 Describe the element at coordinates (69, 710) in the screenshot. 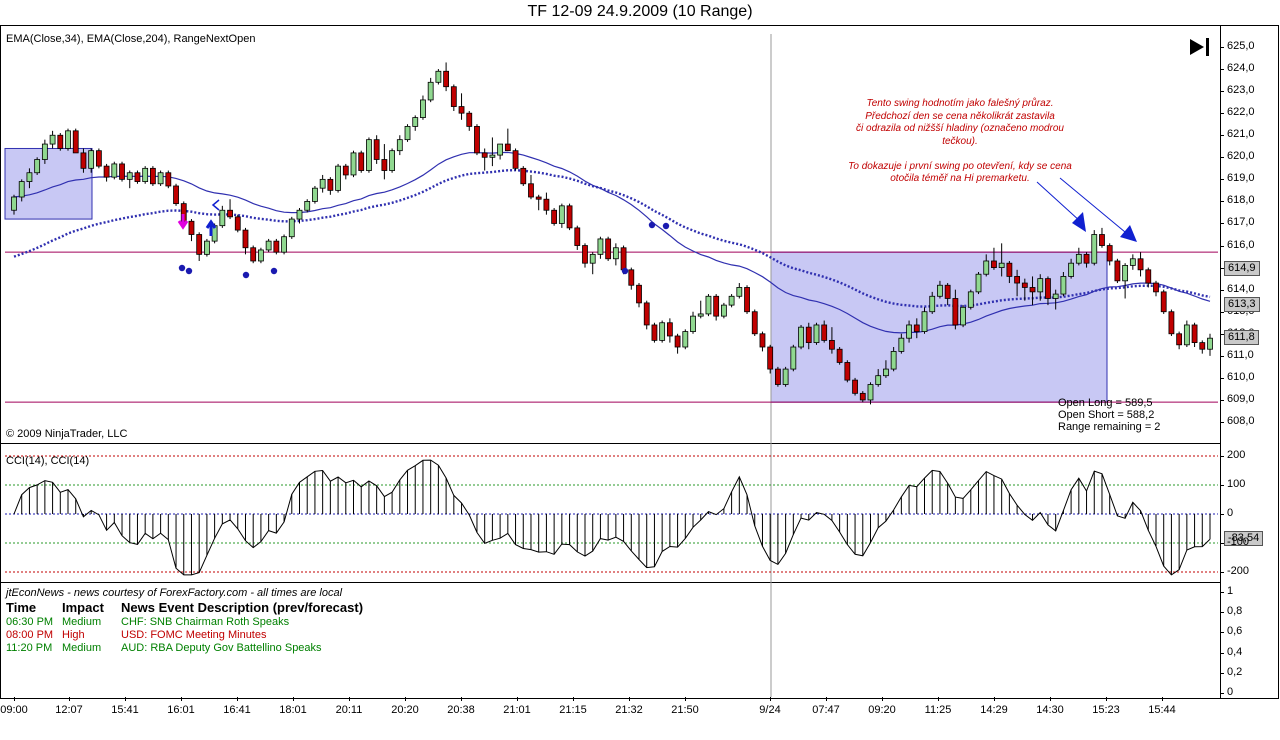

I see `x-axis-label: 12:07` at that location.